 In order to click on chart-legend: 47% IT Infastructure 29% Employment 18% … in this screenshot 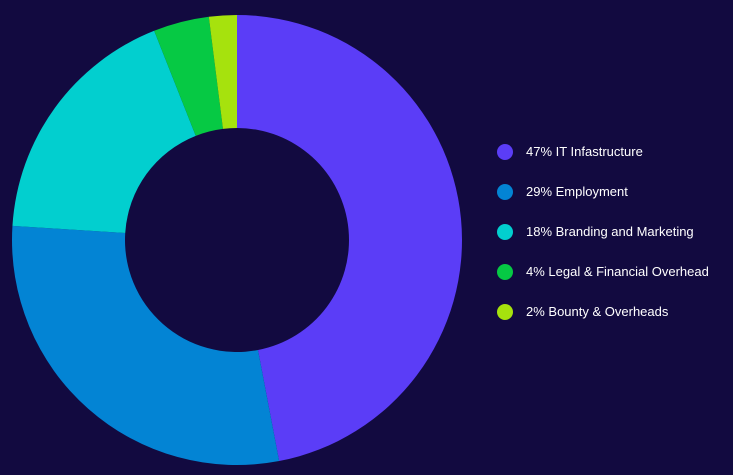, I will do `click(603, 242)`.